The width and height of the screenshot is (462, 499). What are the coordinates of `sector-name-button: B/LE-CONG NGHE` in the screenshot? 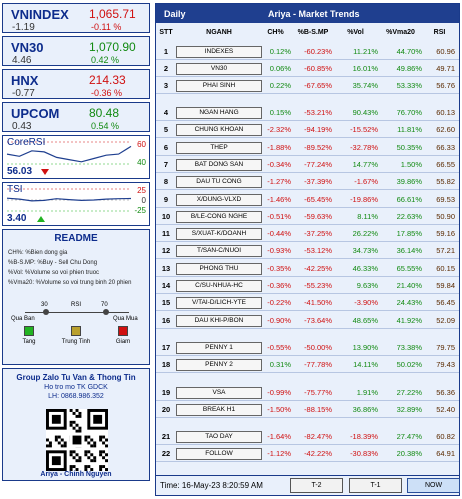 It's located at (219, 216).